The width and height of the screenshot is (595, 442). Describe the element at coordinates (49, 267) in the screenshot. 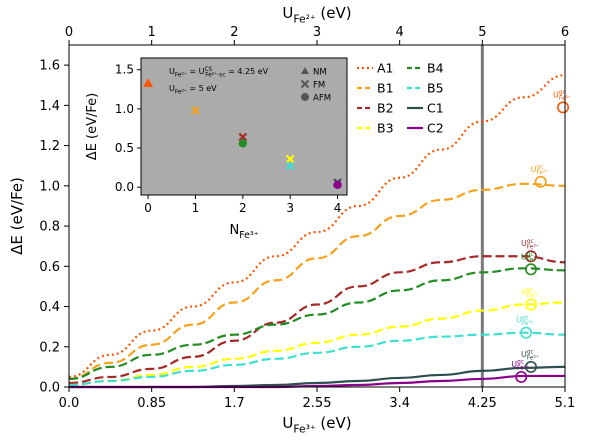

I see `y-tick-label: 0.6` at that location.